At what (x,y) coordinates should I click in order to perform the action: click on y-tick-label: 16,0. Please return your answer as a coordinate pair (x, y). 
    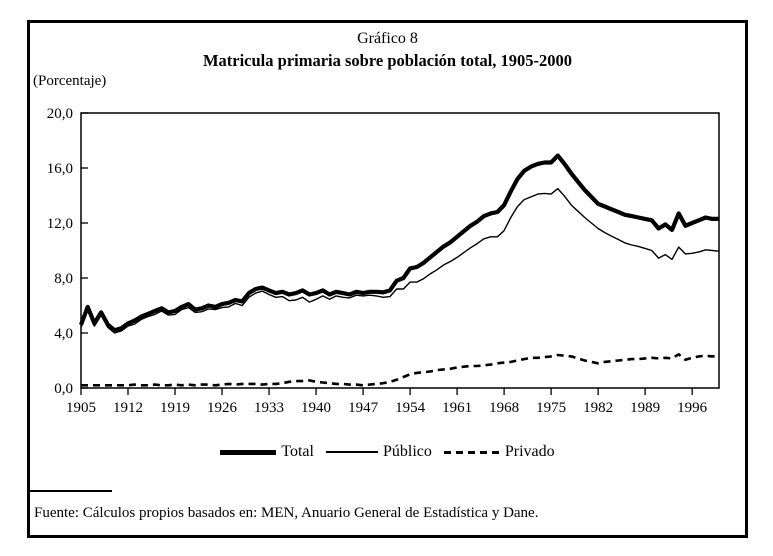
    Looking at the image, I should click on (60, 169).